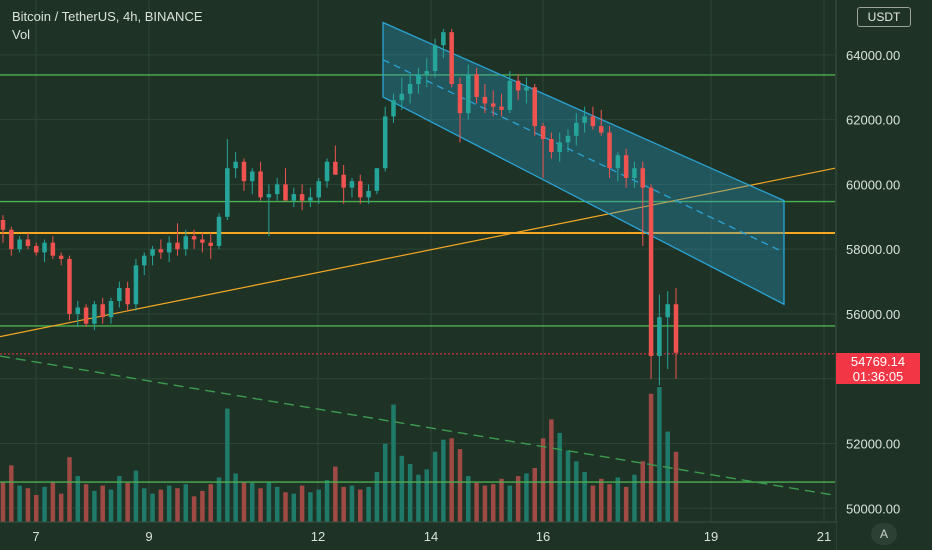 This screenshot has height=550, width=932. What do you see at coordinates (884, 17) in the screenshot?
I see `currency-button: USDT` at bounding box center [884, 17].